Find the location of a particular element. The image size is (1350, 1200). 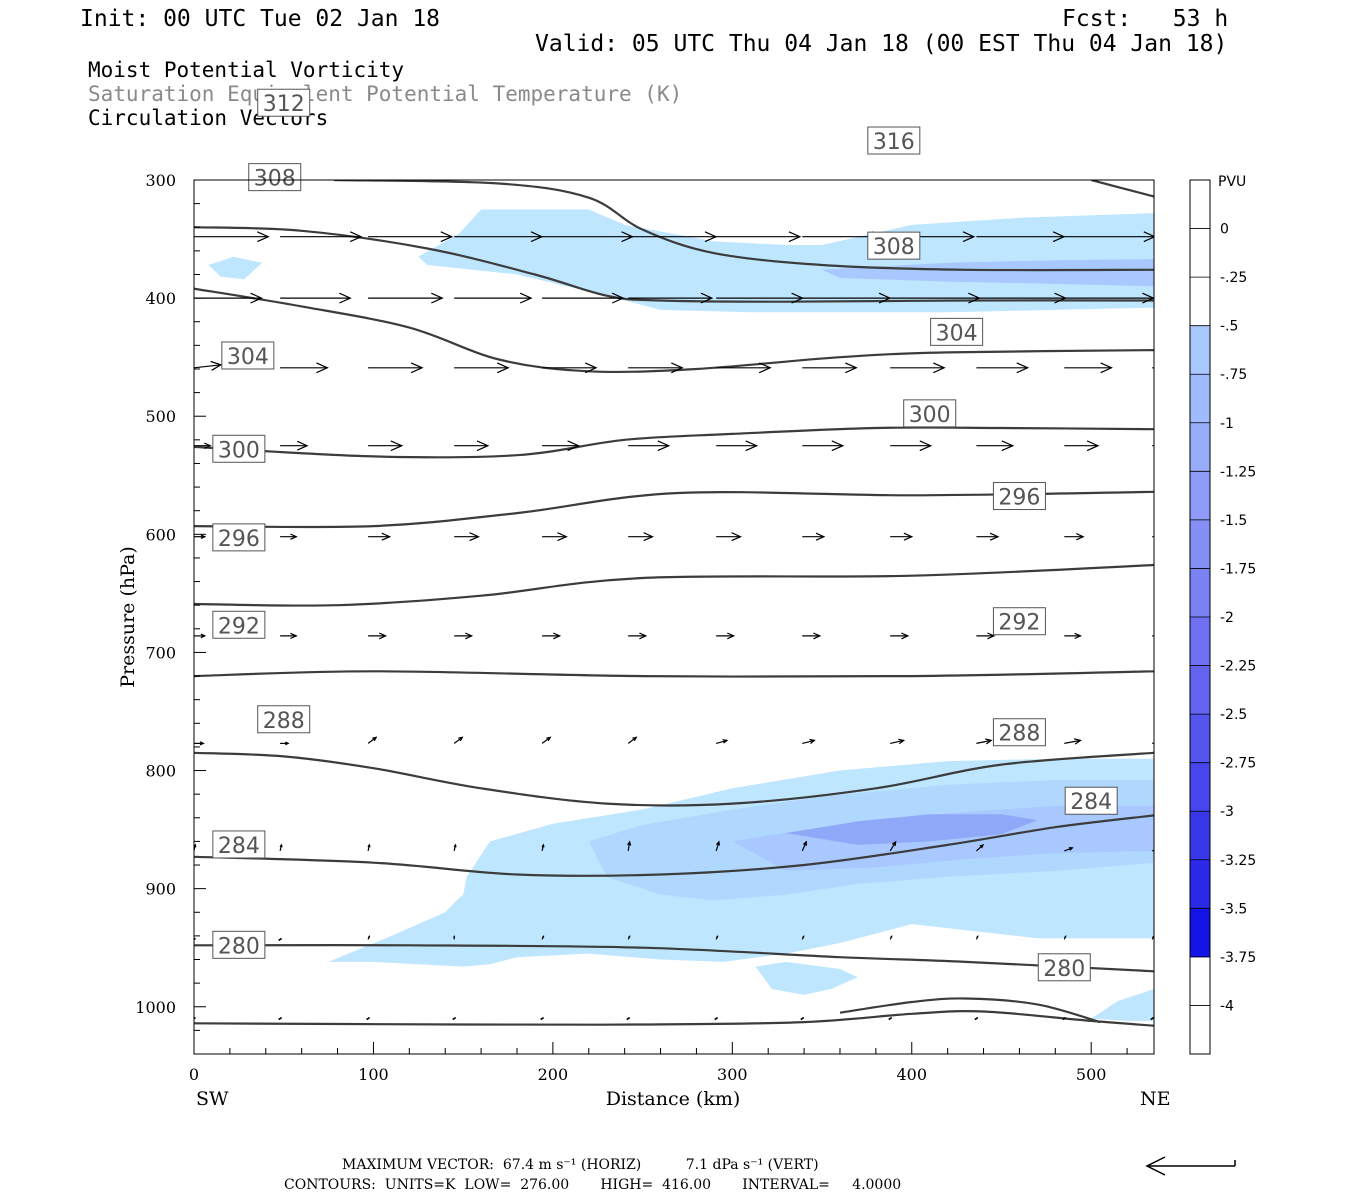

contour-label-308-1: 308 is located at coordinates (894, 245).